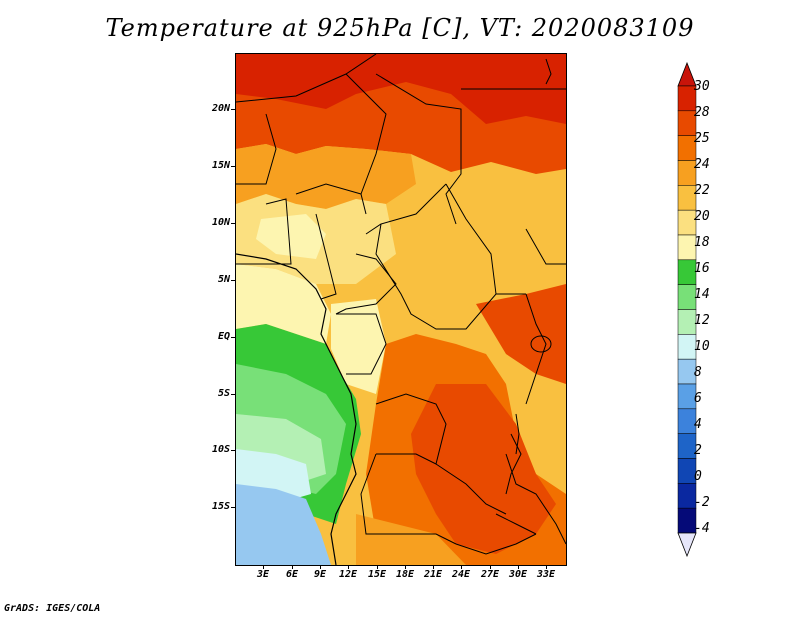 This screenshot has width=800, height=618. What do you see at coordinates (541, 344) in the screenshot?
I see `lake-victoria` at bounding box center [541, 344].